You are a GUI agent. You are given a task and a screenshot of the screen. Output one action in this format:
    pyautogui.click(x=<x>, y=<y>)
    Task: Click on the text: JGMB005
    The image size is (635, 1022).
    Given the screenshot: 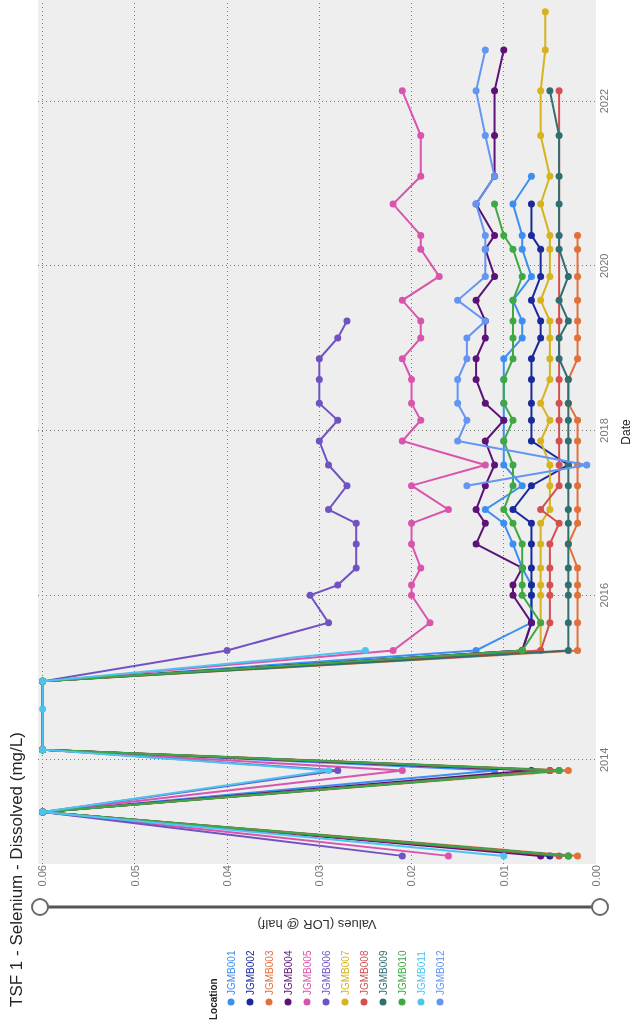 What is the action you would take?
    pyautogui.click(x=307, y=972)
    